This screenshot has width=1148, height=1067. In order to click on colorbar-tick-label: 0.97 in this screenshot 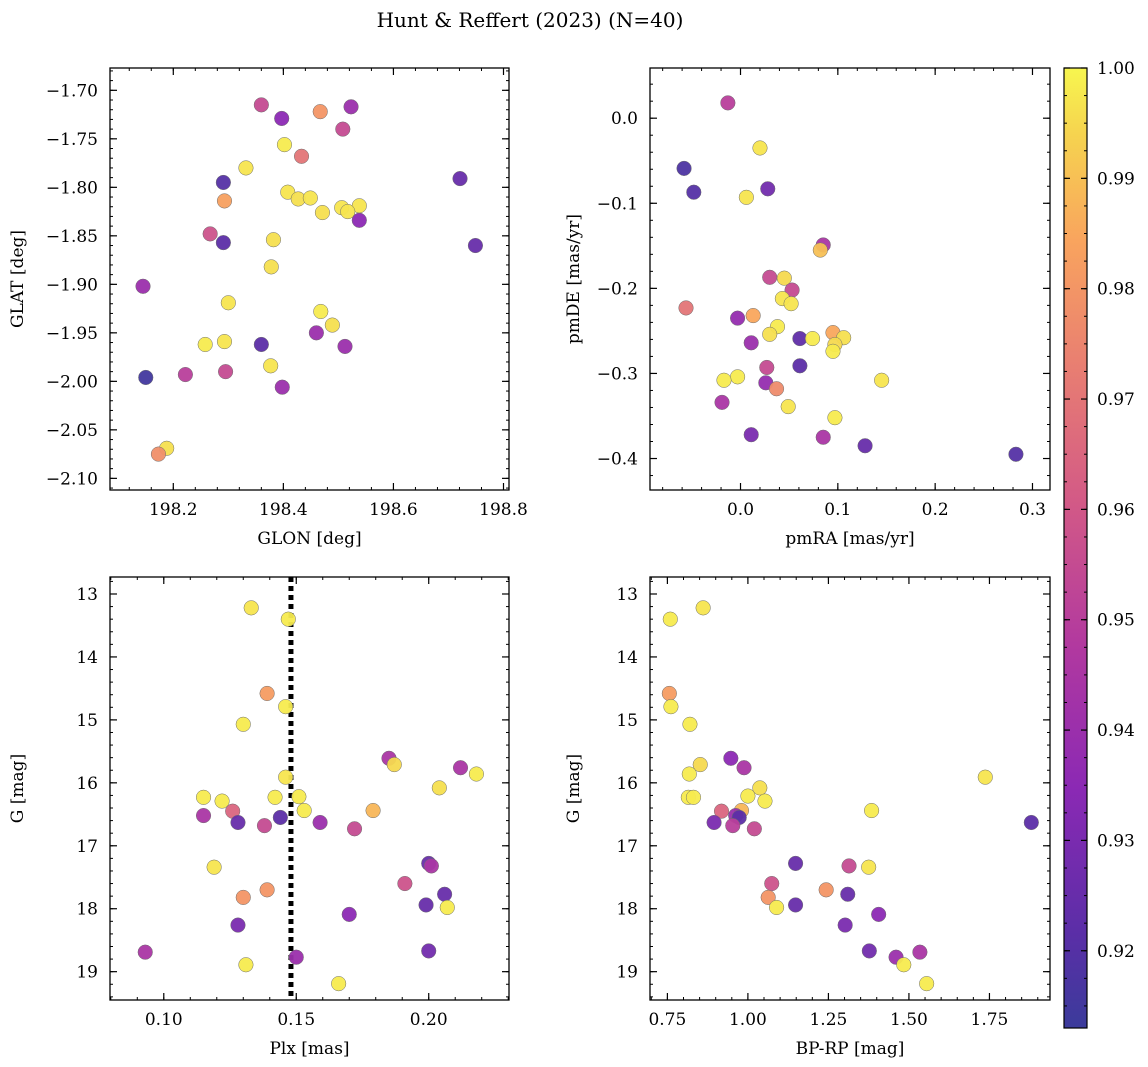, I will do `click(1116, 400)`.